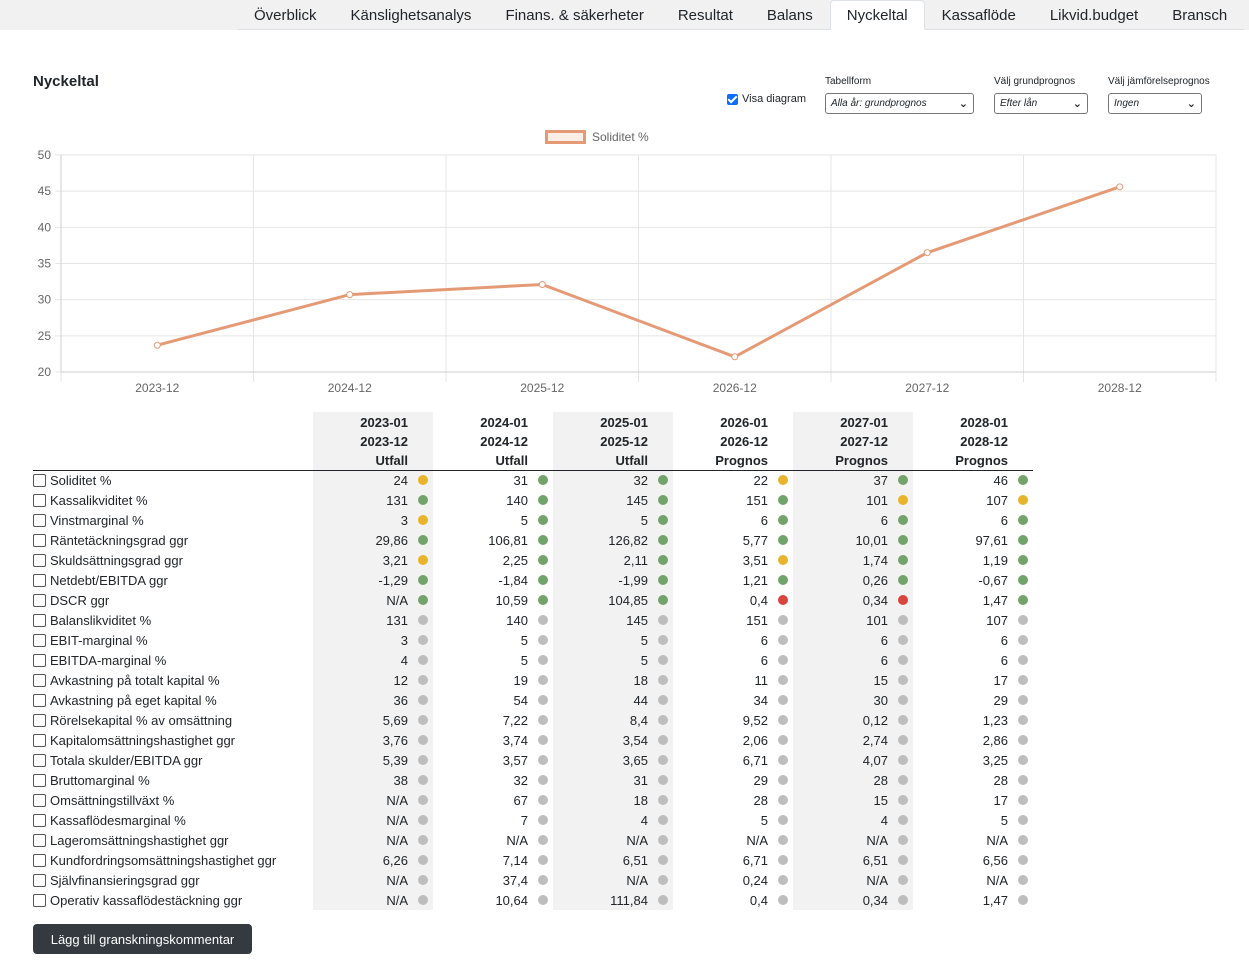 The height and width of the screenshot is (962, 1249). I want to click on value-wrap: 15, so click(853, 800).